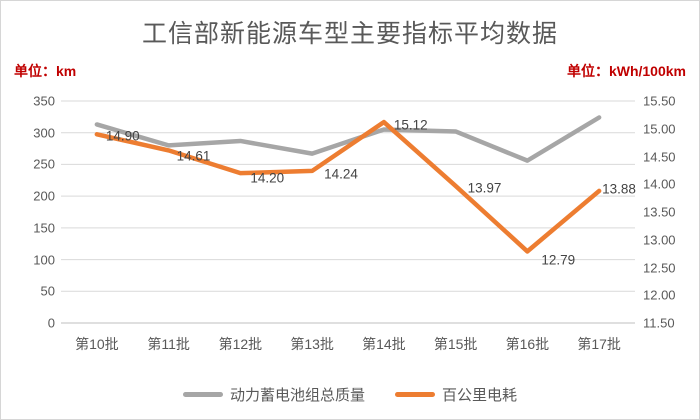 Image resolution: width=700 pixels, height=420 pixels. Describe the element at coordinates (659, 101) in the screenshot. I see `right-axis-tick: 15.50` at that location.